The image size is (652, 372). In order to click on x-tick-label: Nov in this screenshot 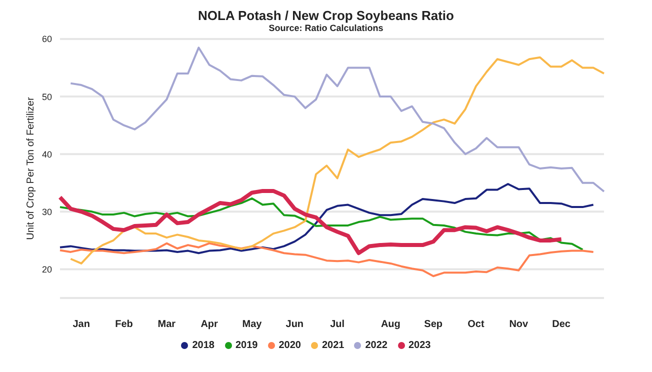, I will do `click(519, 324)`.